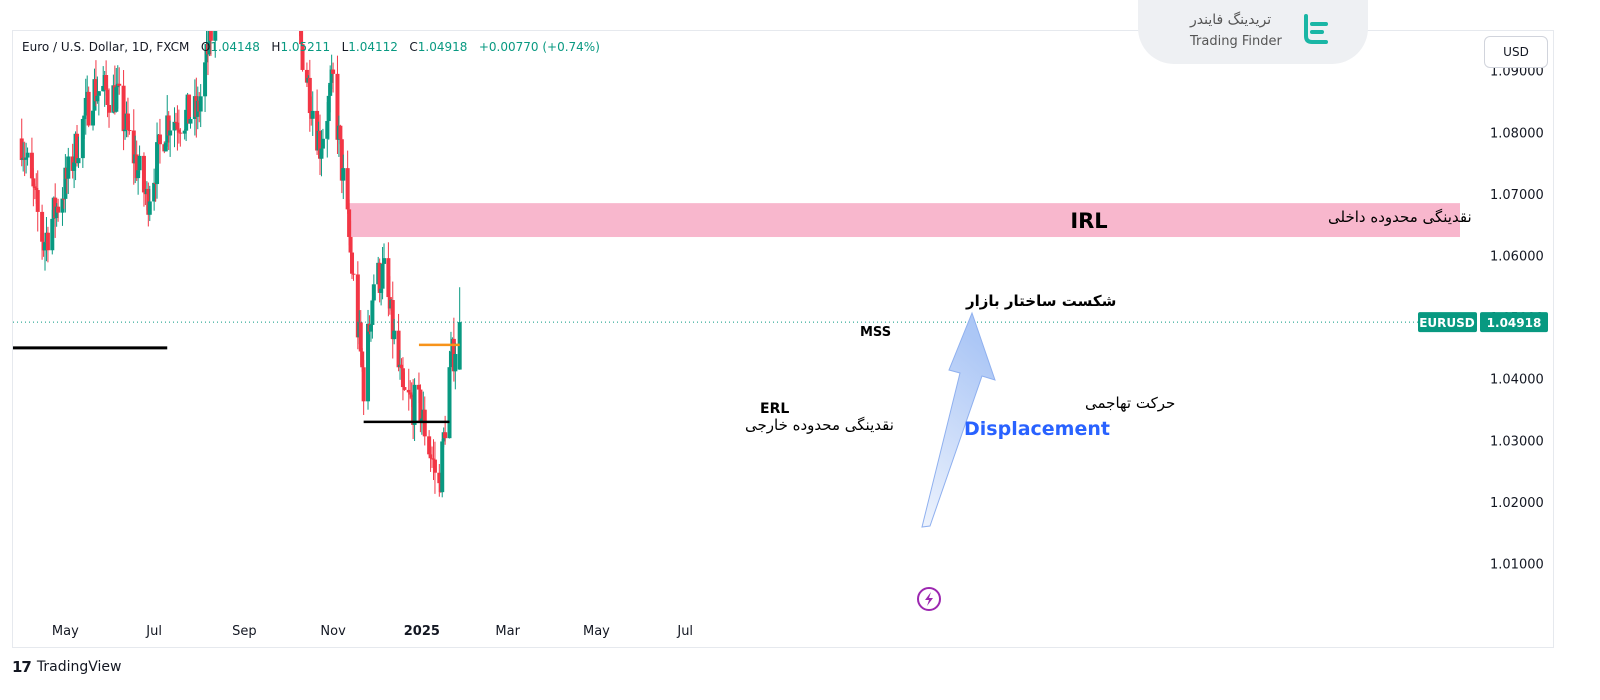 This screenshot has width=1600, height=700. Describe the element at coordinates (442, 47) in the screenshot. I see `close-value: 1.04918` at that location.